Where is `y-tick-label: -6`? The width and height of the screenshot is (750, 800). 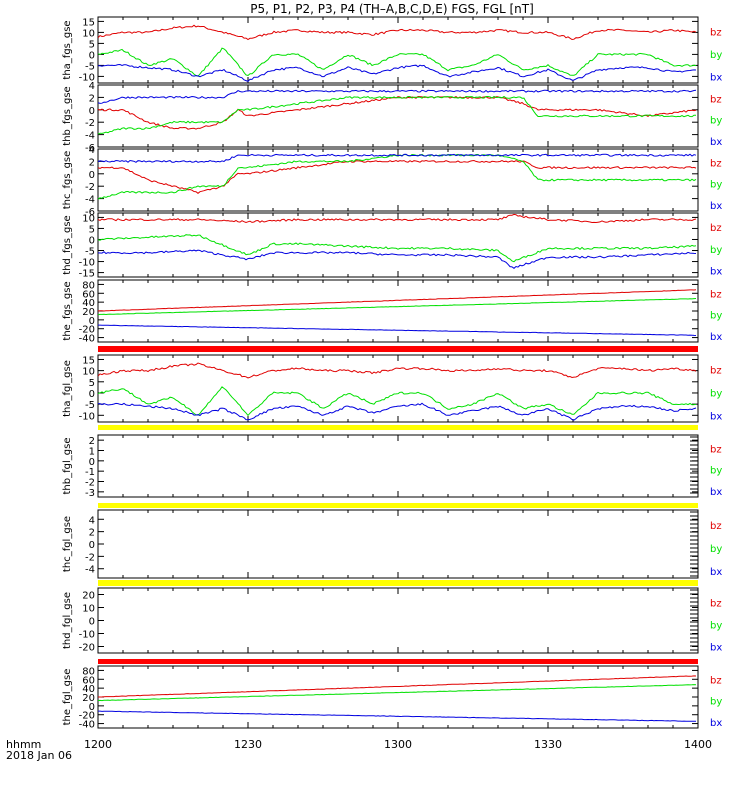 y-tick-label: -6 is located at coordinates (90, 212).